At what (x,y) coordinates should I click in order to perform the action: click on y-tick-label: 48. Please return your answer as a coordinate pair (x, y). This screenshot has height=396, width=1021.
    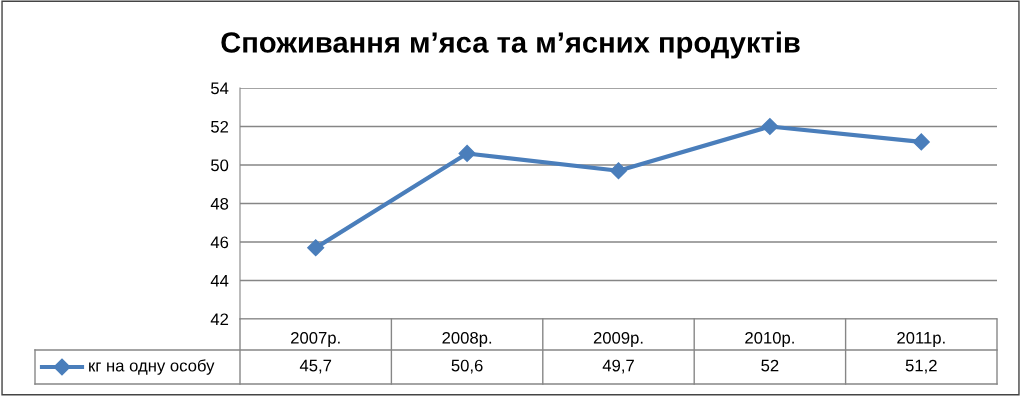
    Looking at the image, I should click on (219, 203).